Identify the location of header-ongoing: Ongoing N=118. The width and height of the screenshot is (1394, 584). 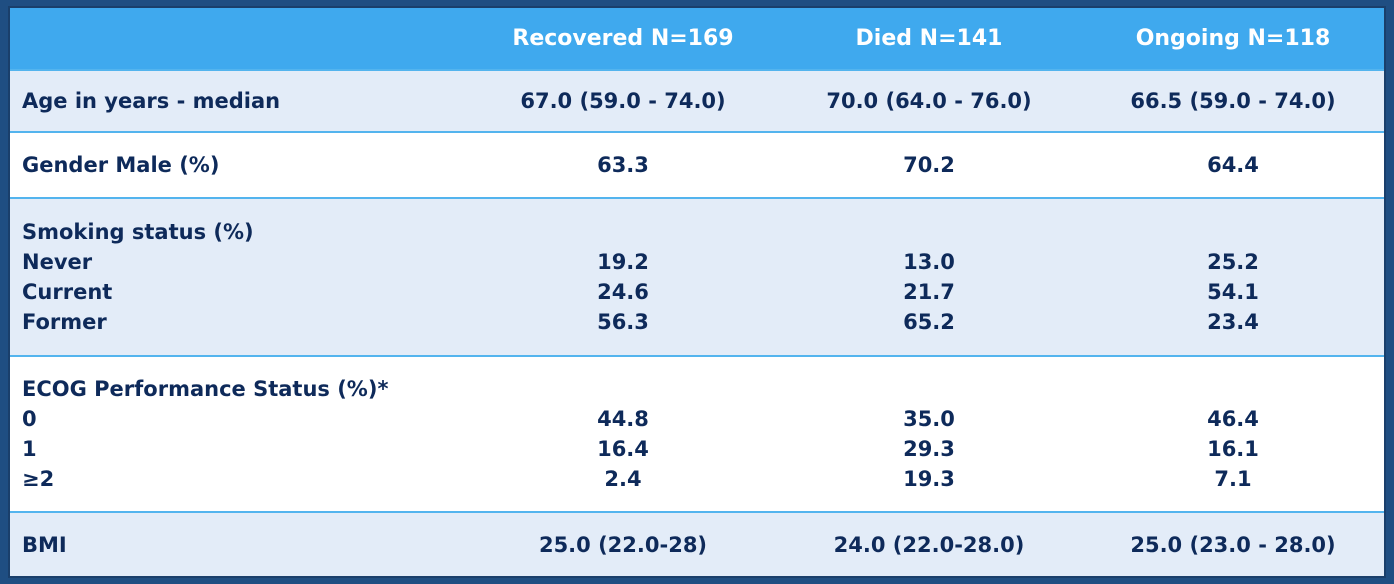
(1233, 38).